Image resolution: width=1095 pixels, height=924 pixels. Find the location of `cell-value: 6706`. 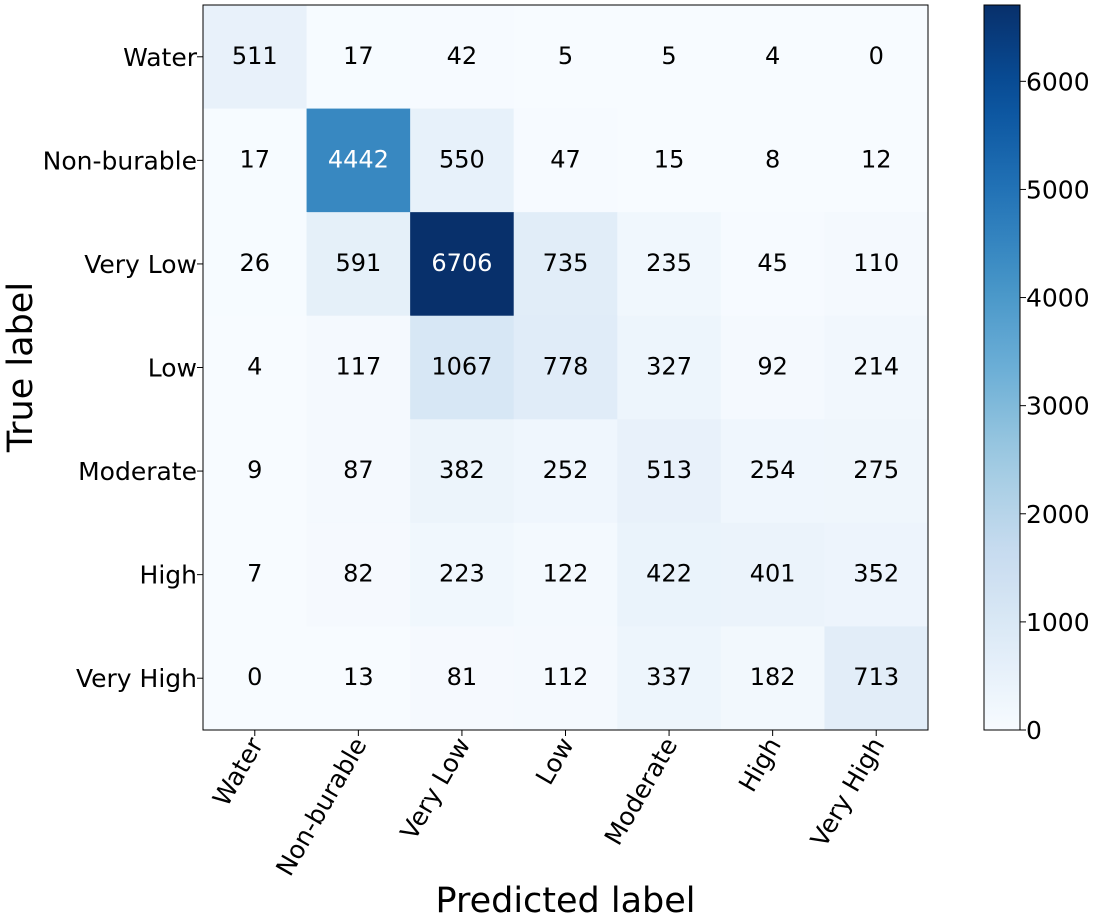

cell-value: 6706 is located at coordinates (461, 263).